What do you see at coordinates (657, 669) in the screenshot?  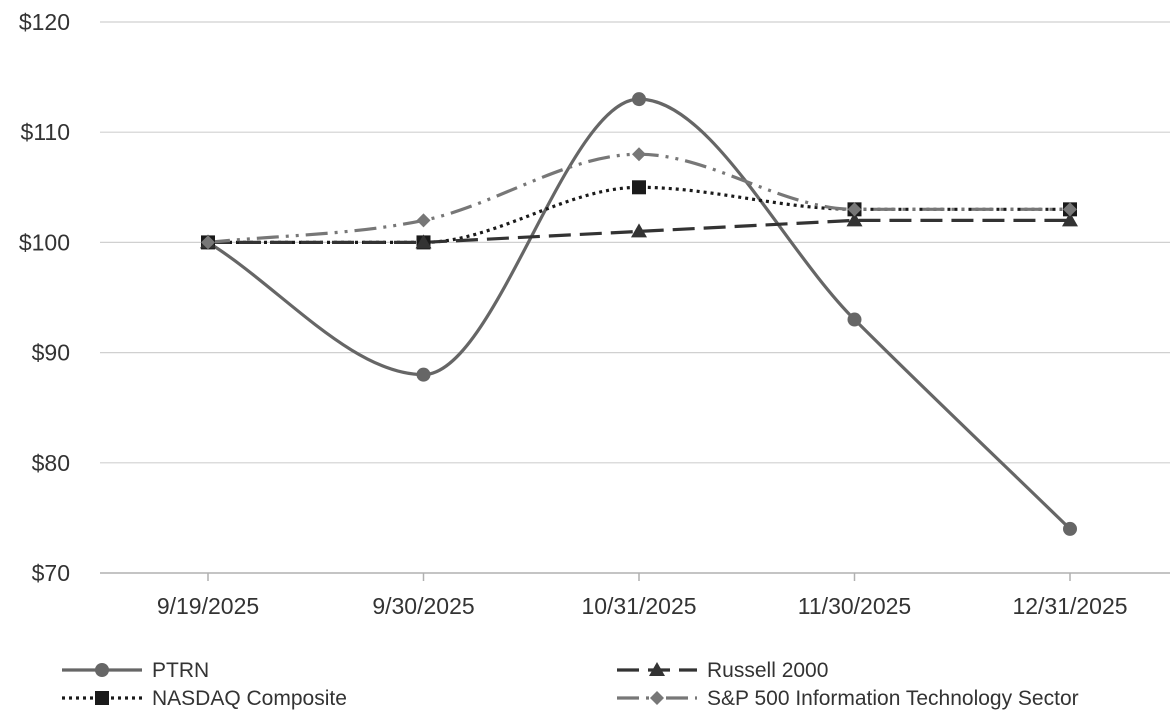 I see `legend-marker-russell-2000` at bounding box center [657, 669].